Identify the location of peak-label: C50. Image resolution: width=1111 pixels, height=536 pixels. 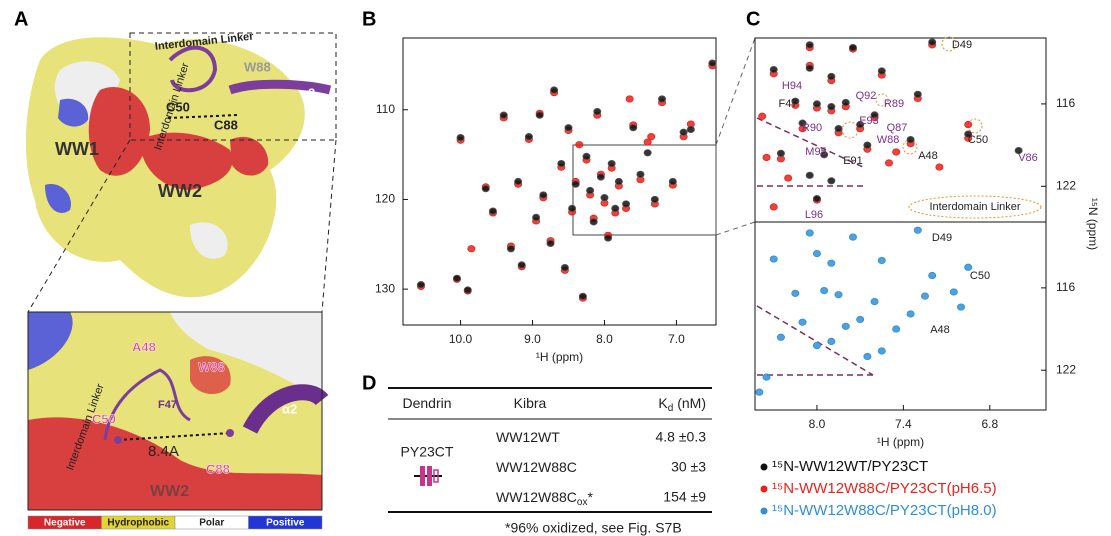
(978, 140).